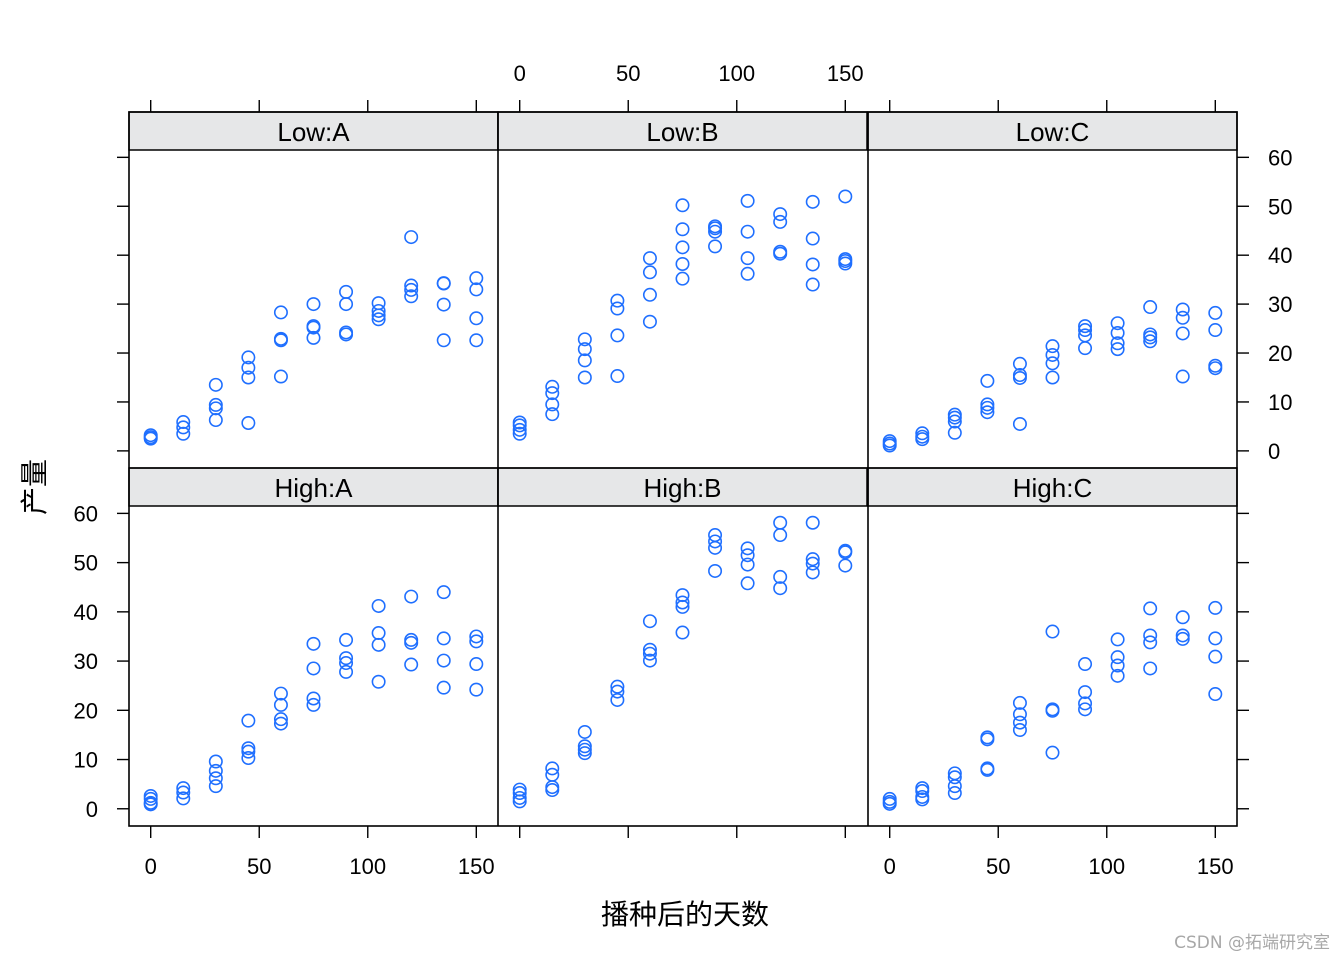  What do you see at coordinates (34, 487) in the screenshot?
I see `y-axis-title: 产量` at bounding box center [34, 487].